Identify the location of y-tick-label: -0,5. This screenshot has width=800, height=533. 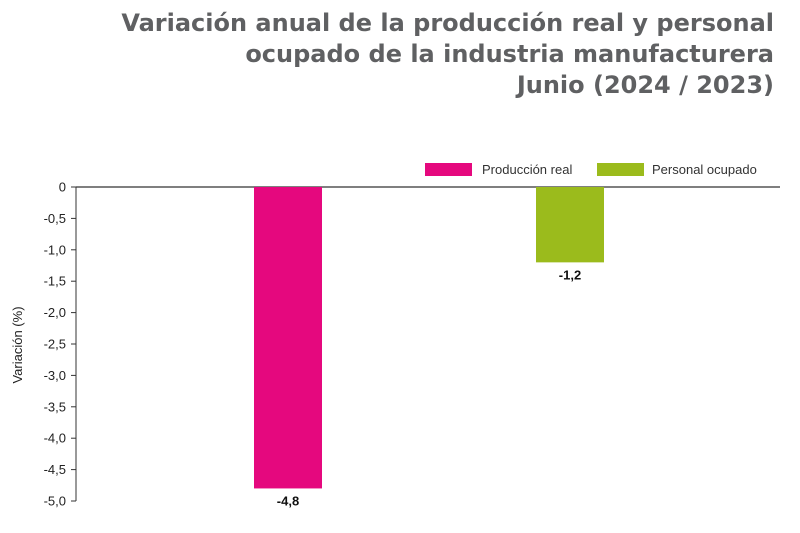
(55, 218).